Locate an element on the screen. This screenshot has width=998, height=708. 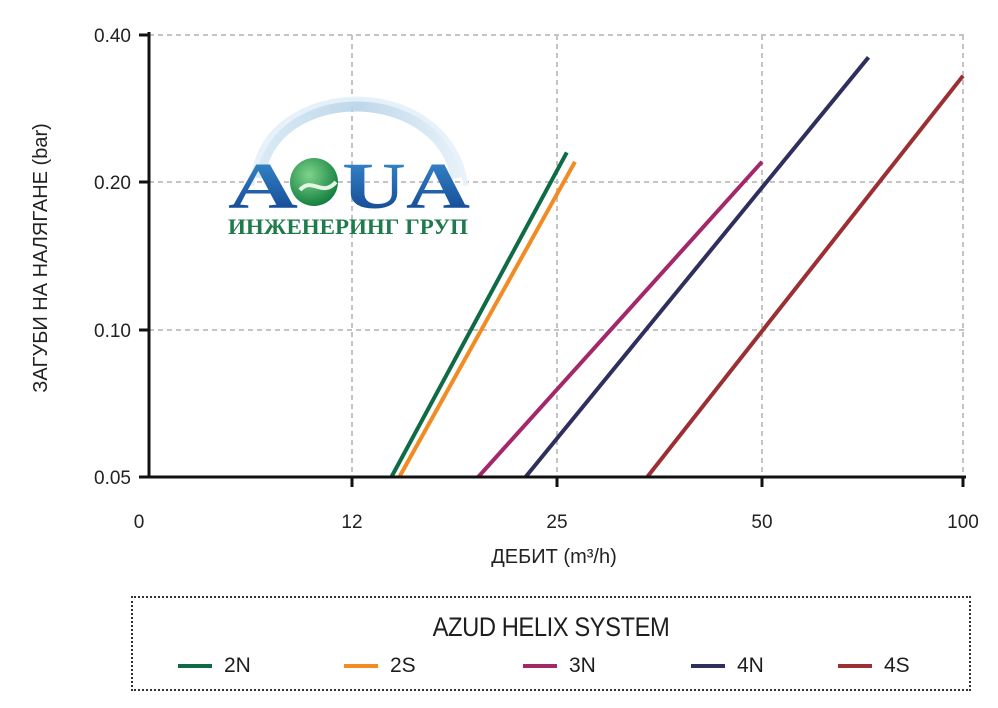
legend-label-3n: 3N is located at coordinates (582, 665).